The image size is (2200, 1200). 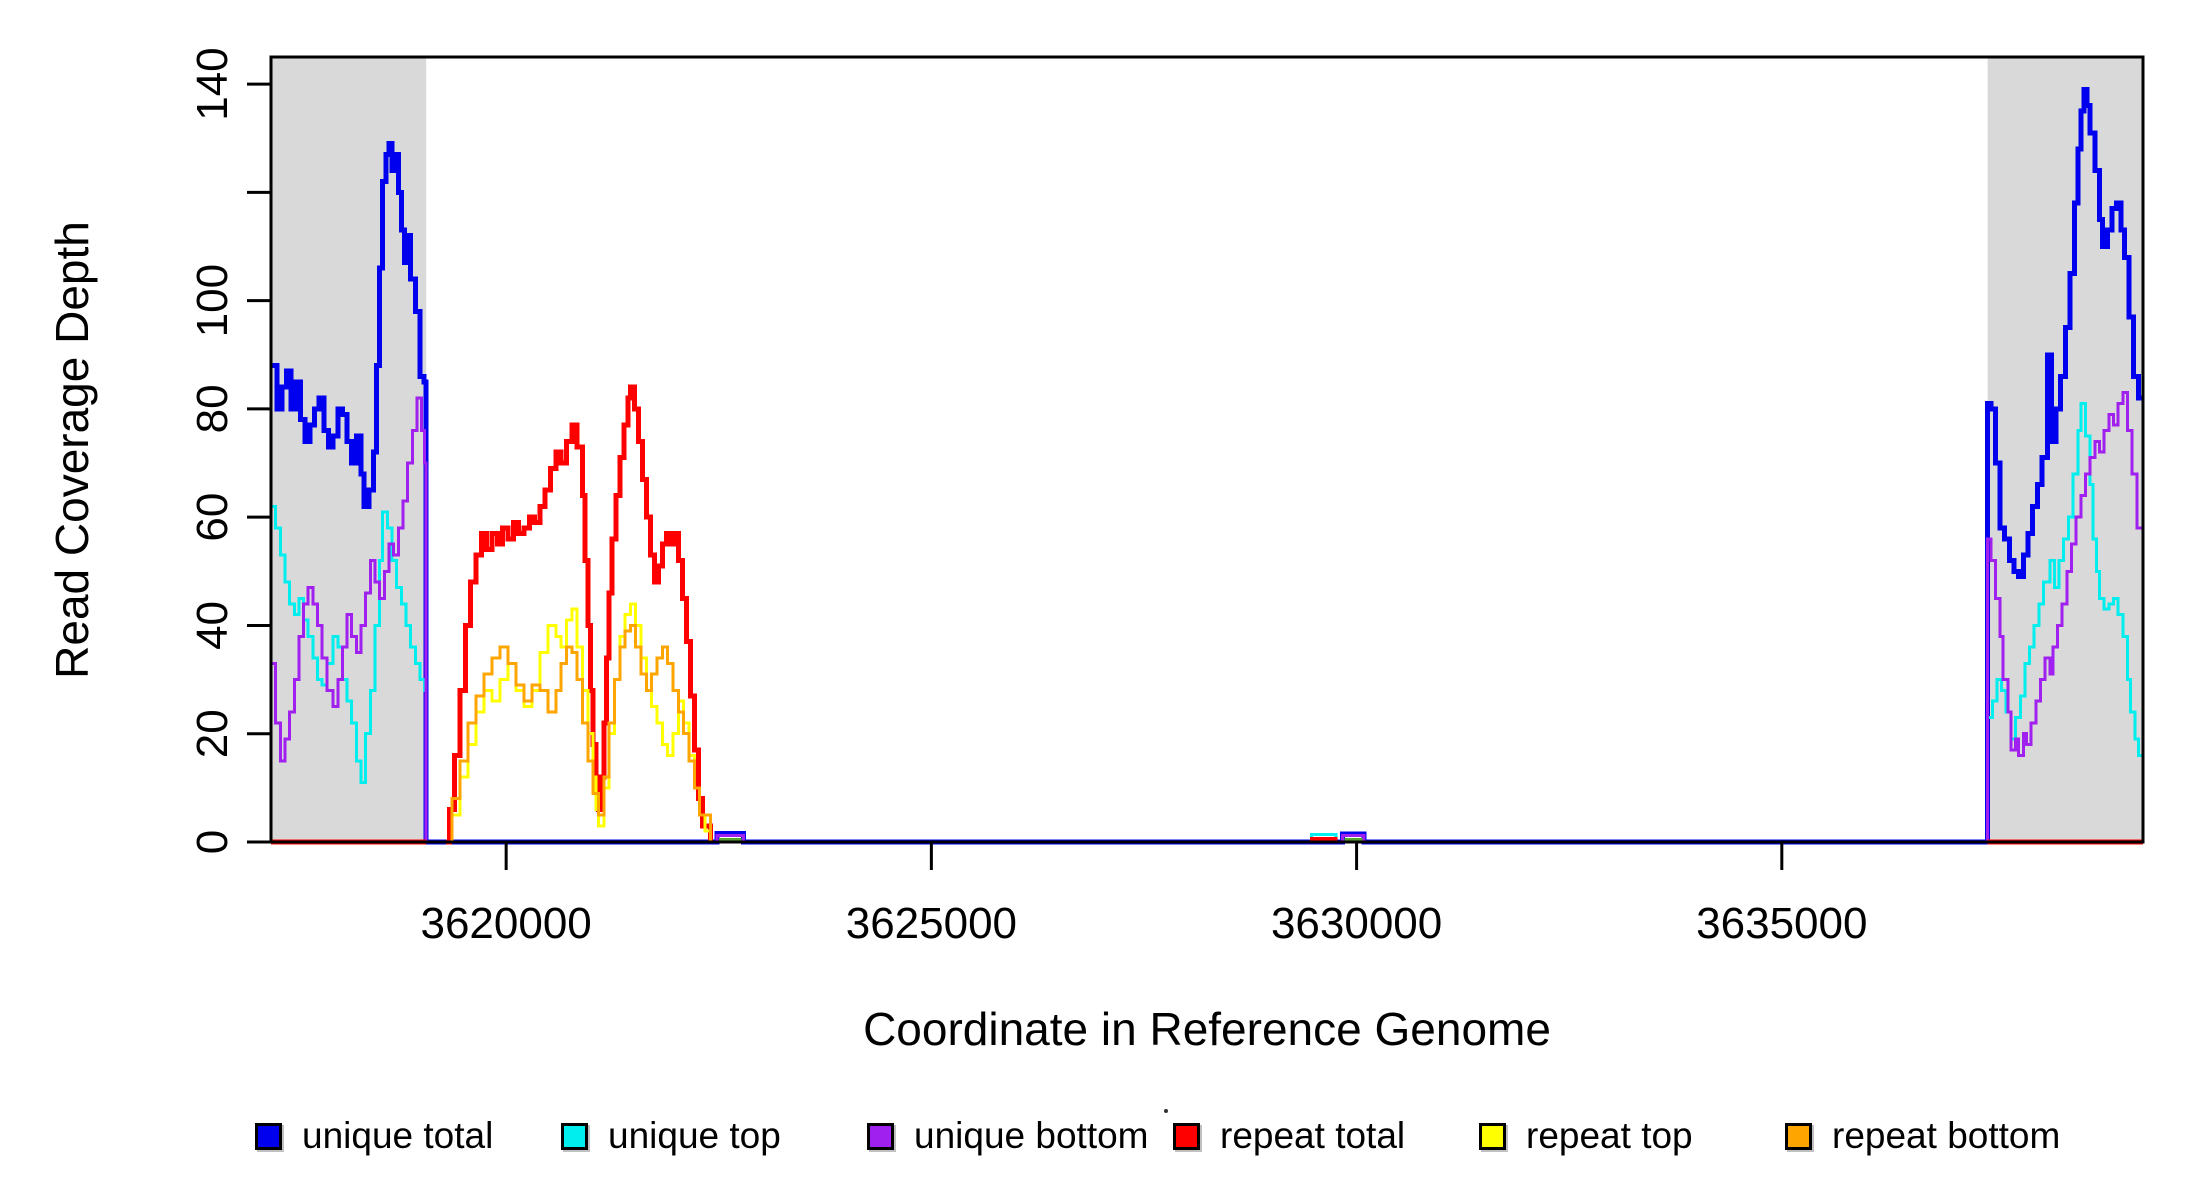 What do you see at coordinates (212, 300) in the screenshot?
I see `y-tick-label: 100` at bounding box center [212, 300].